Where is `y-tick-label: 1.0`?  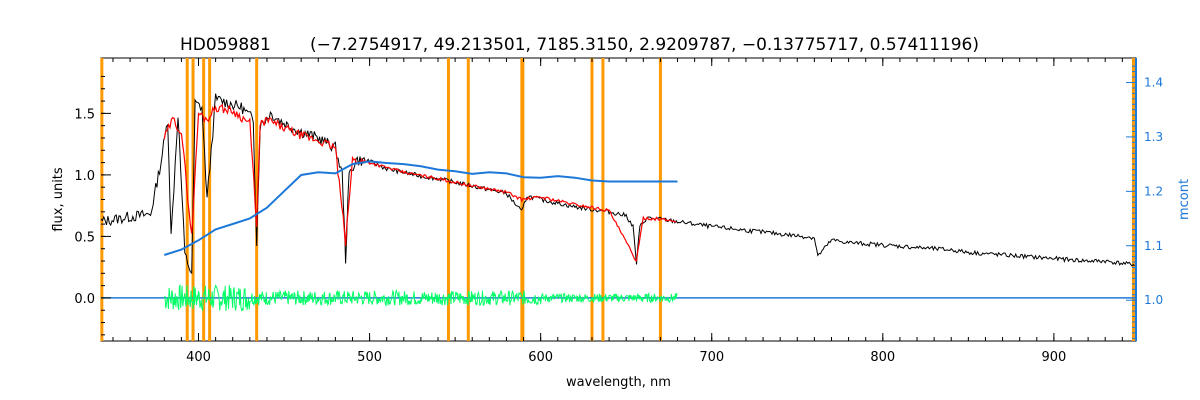 y-tick-label: 1.0 is located at coordinates (84, 176).